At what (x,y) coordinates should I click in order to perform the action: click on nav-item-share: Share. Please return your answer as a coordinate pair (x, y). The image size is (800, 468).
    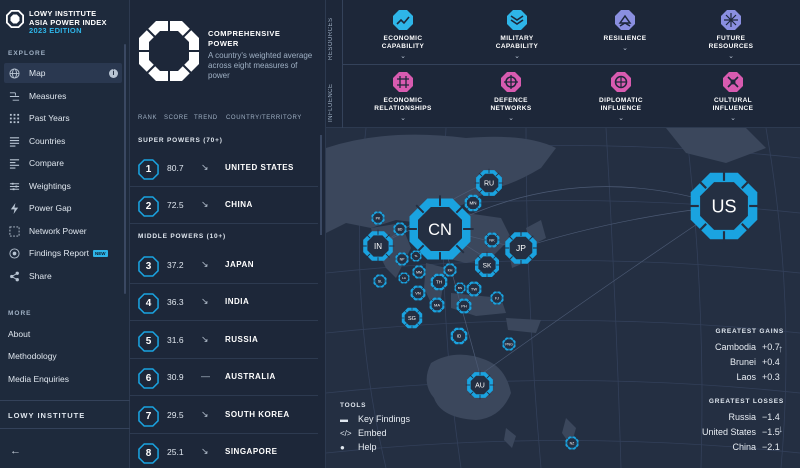
    Looking at the image, I should click on (63, 276).